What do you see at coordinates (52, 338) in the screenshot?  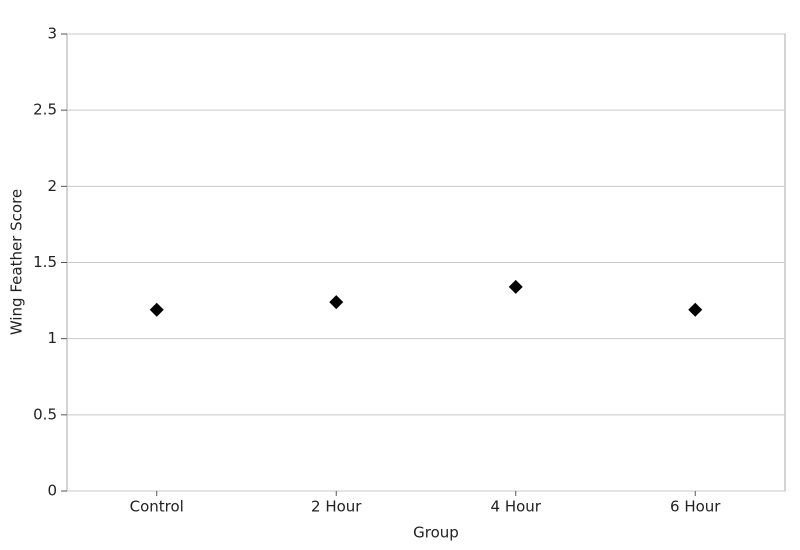 I see `y-tick-label: 1` at bounding box center [52, 338].